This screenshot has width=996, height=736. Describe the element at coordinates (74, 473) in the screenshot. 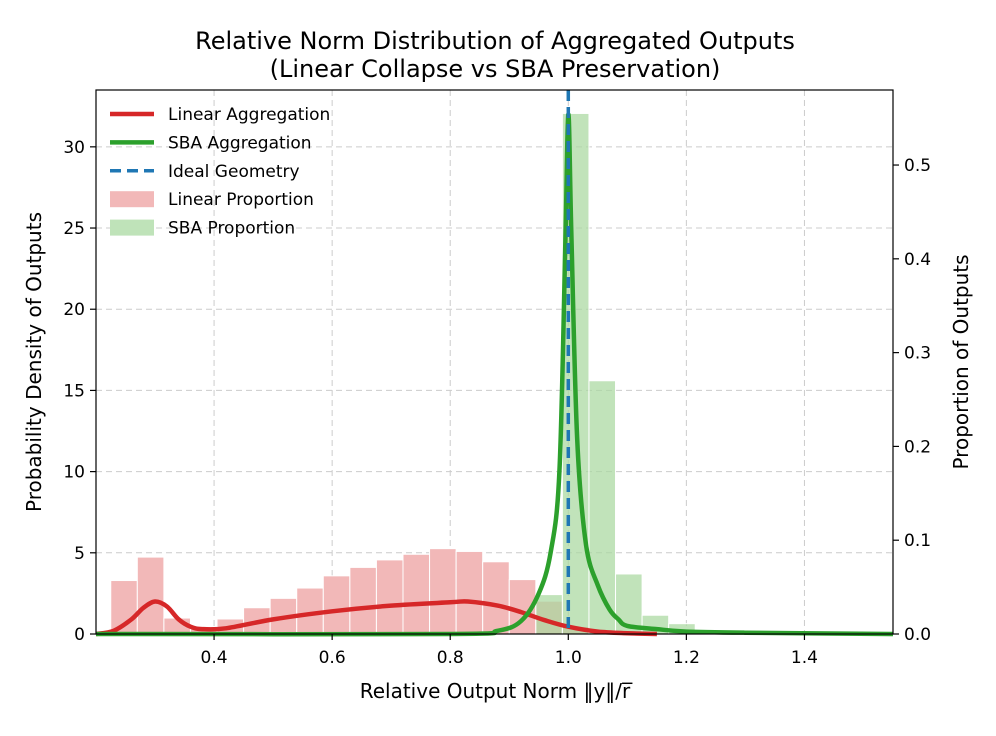

I see `left-y-tick-label: 10` at that location.